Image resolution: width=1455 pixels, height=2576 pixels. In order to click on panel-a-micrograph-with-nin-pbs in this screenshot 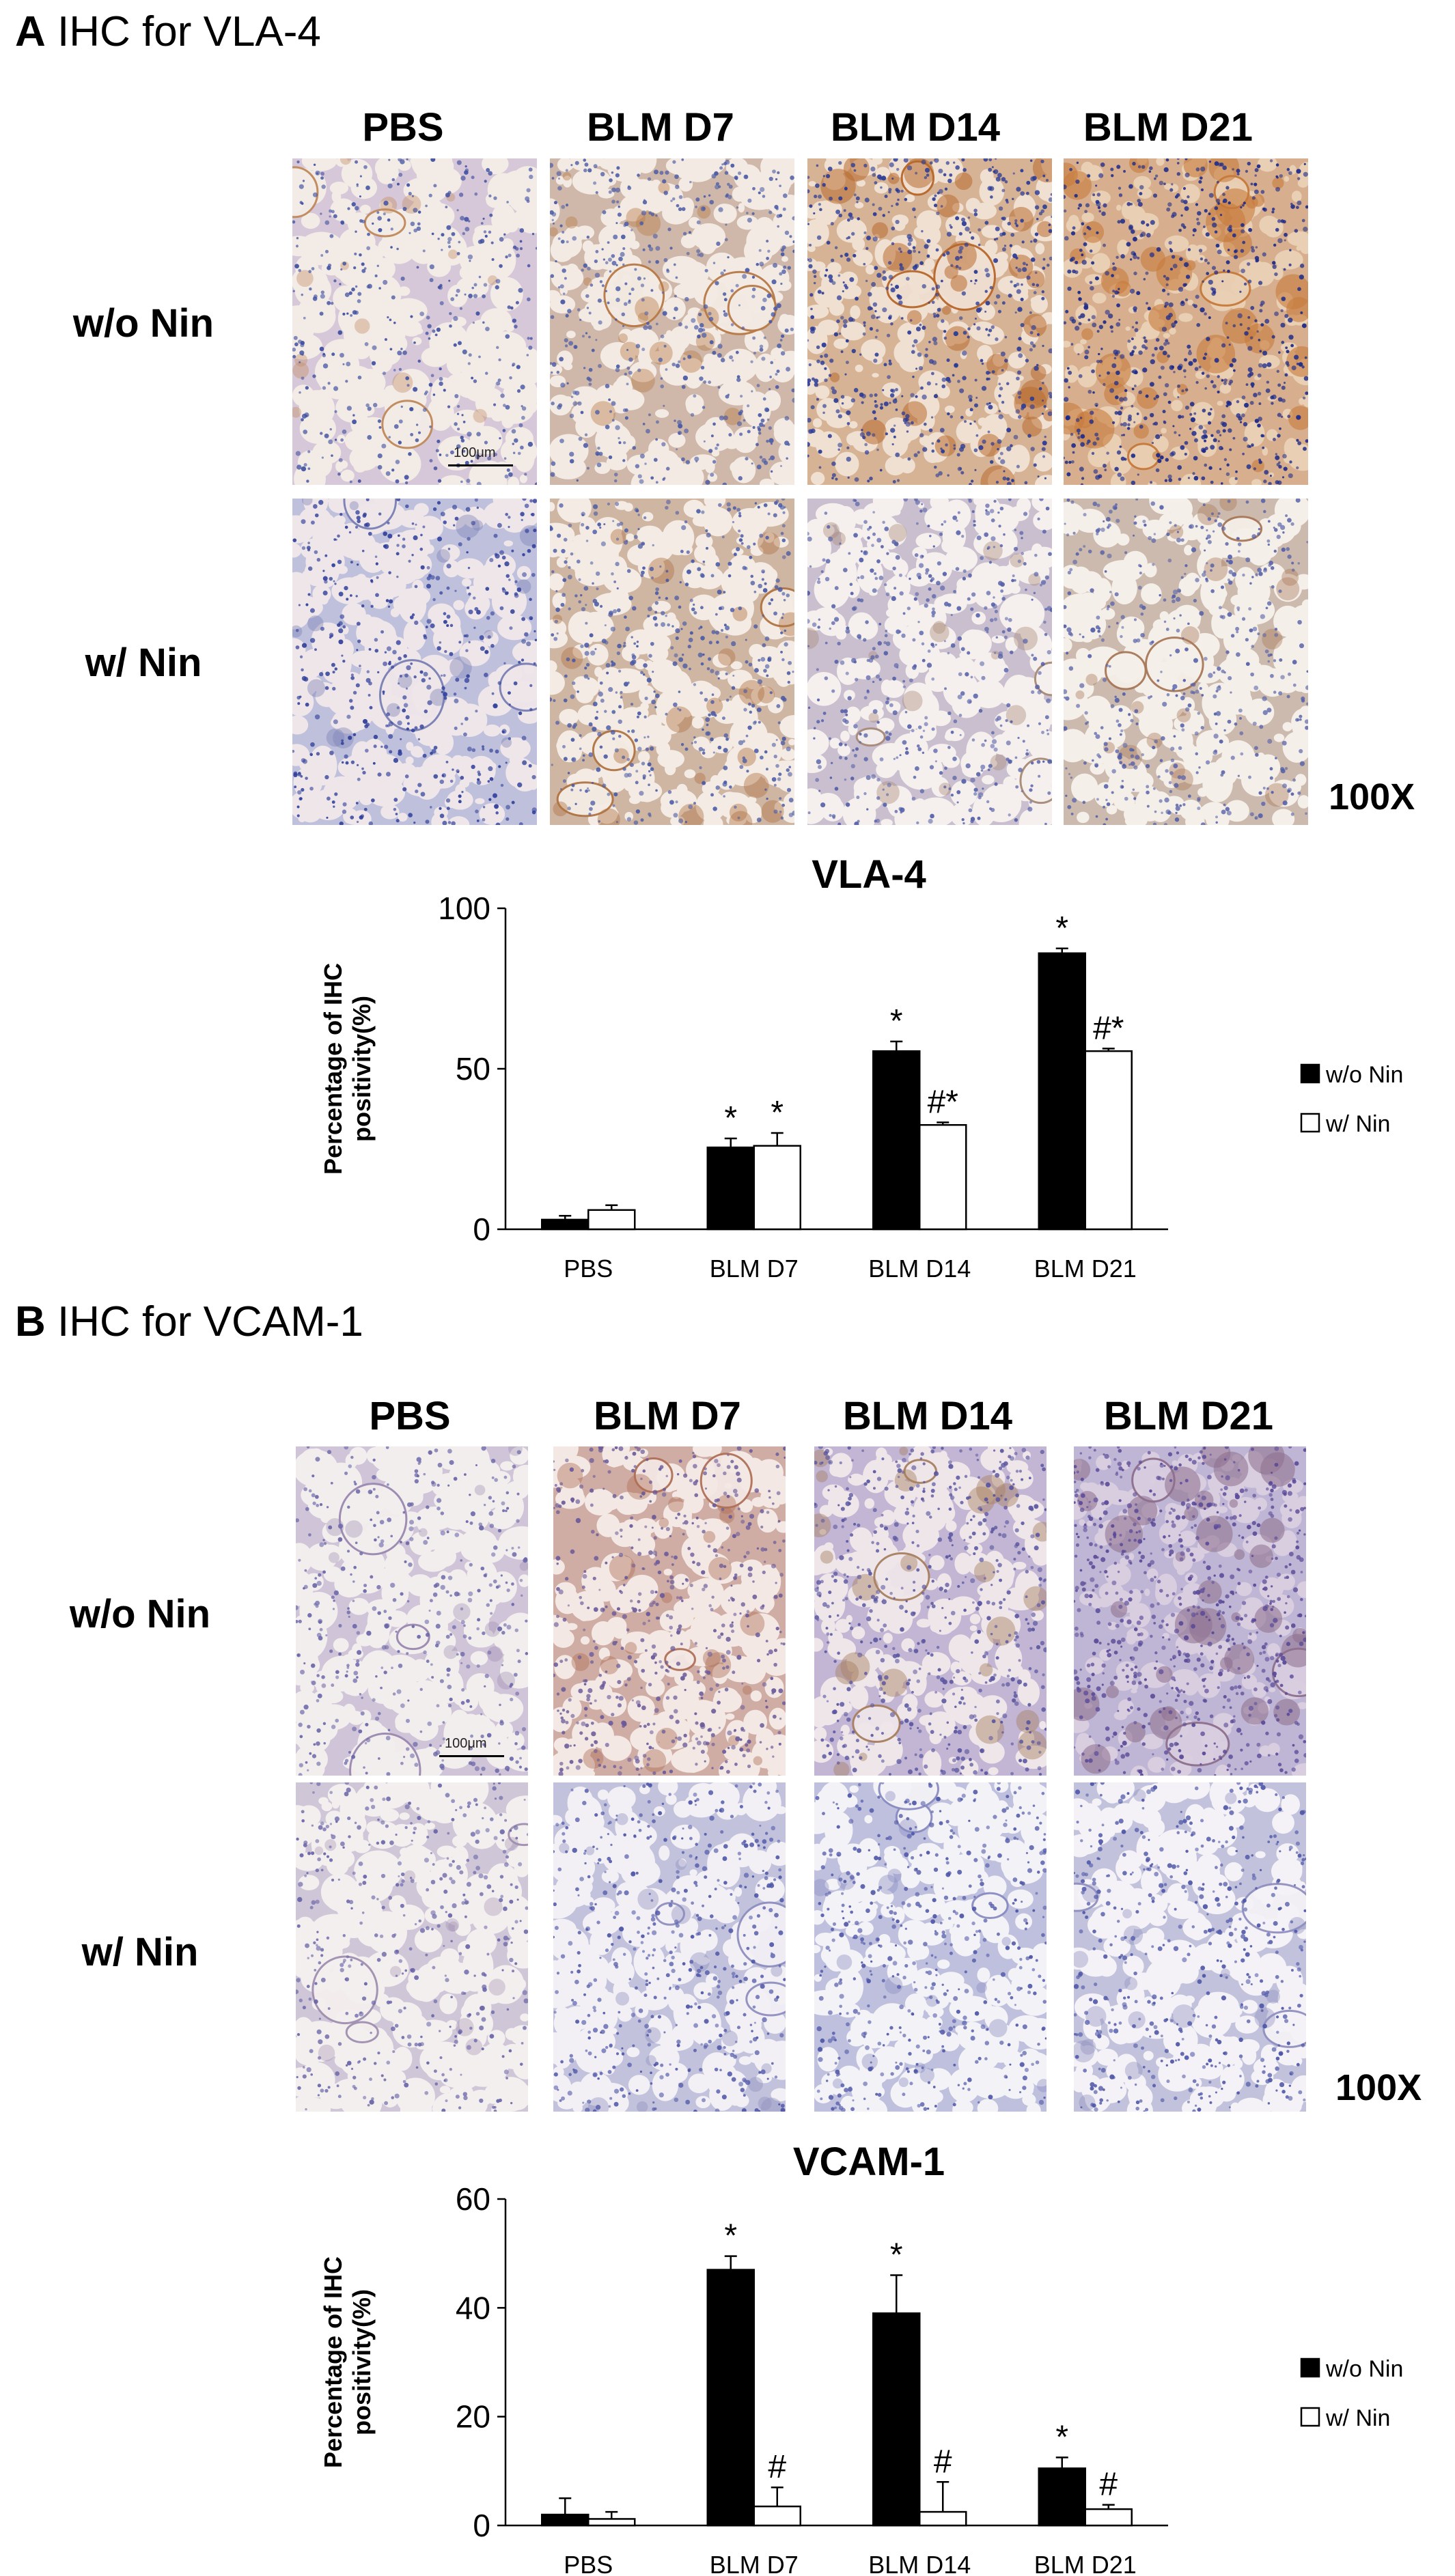, I will do `click(414, 662)`.